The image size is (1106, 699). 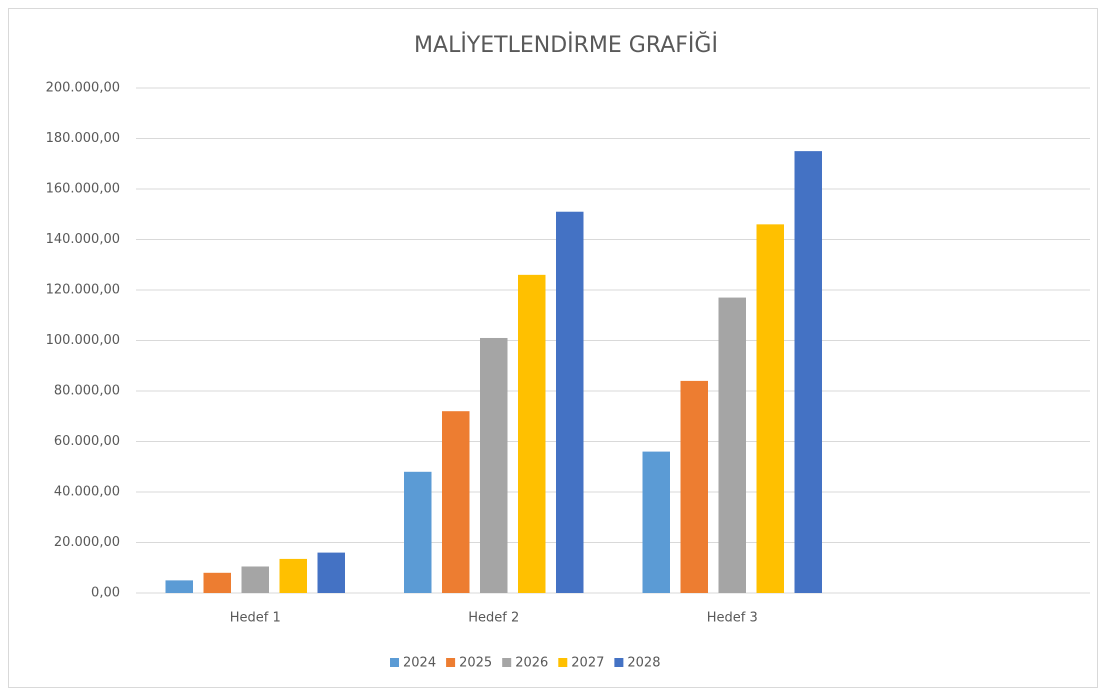 I want to click on y-tick-label: 140.000,00, so click(x=83, y=239).